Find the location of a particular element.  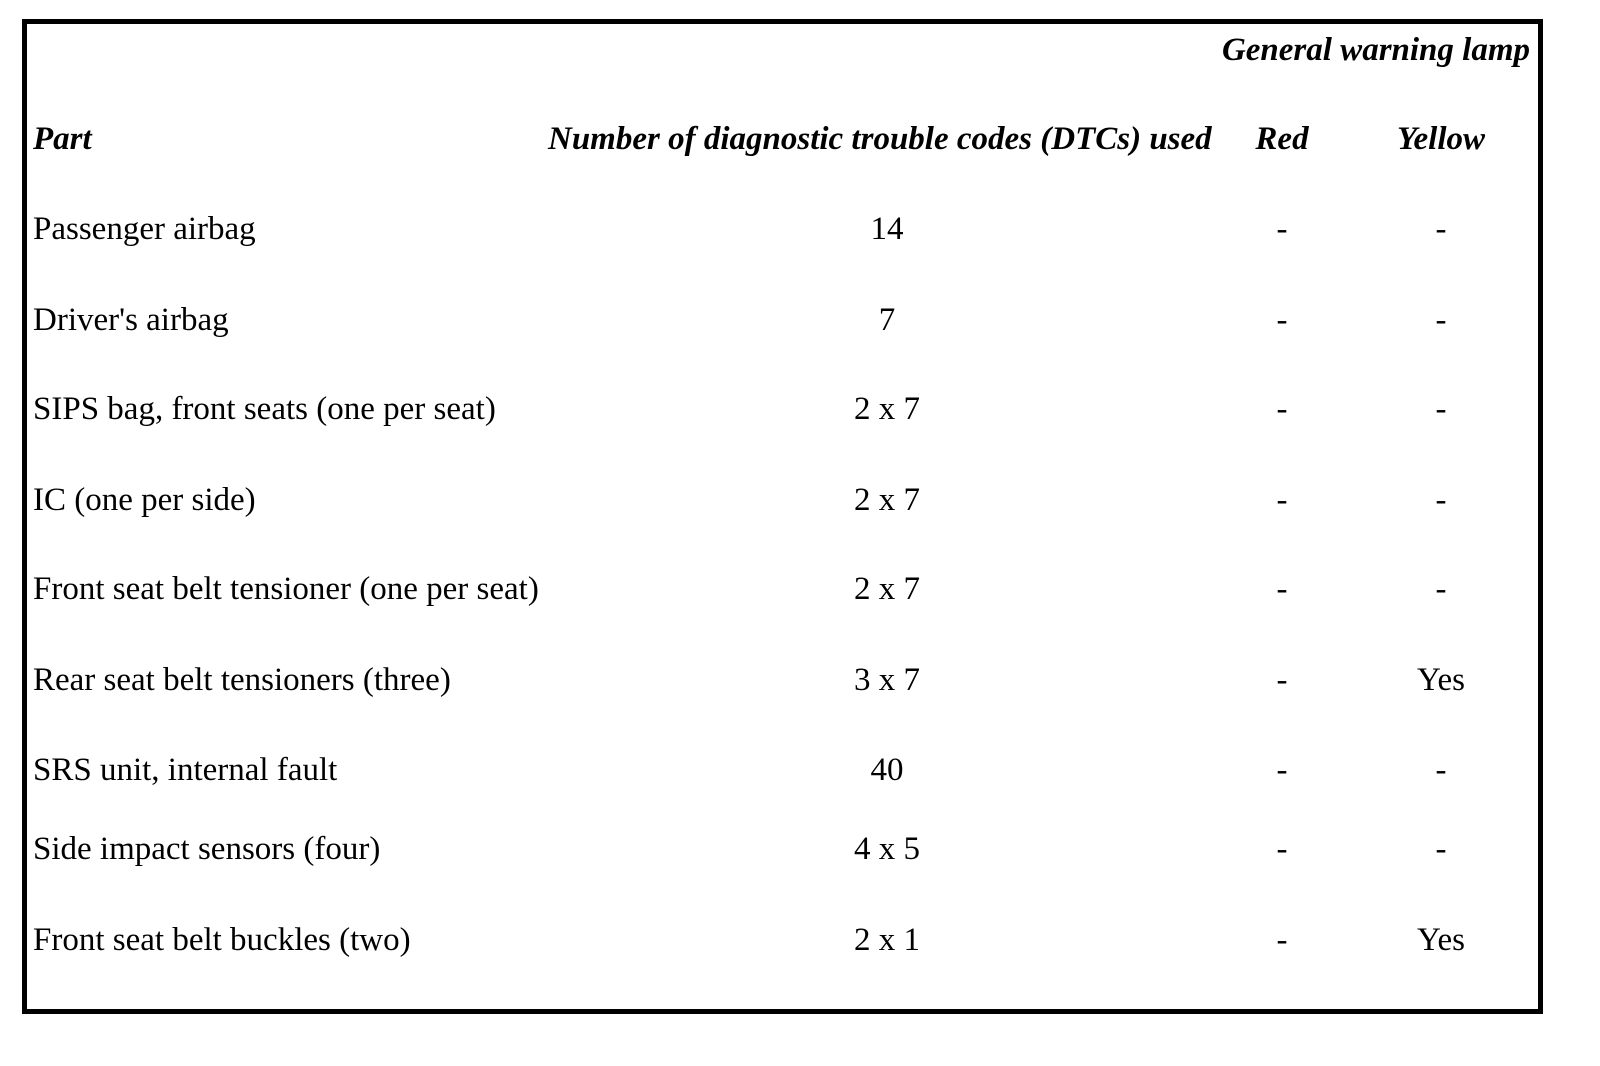

row-part: SIPS bag, front seats (one per seat) is located at coordinates (264, 409).